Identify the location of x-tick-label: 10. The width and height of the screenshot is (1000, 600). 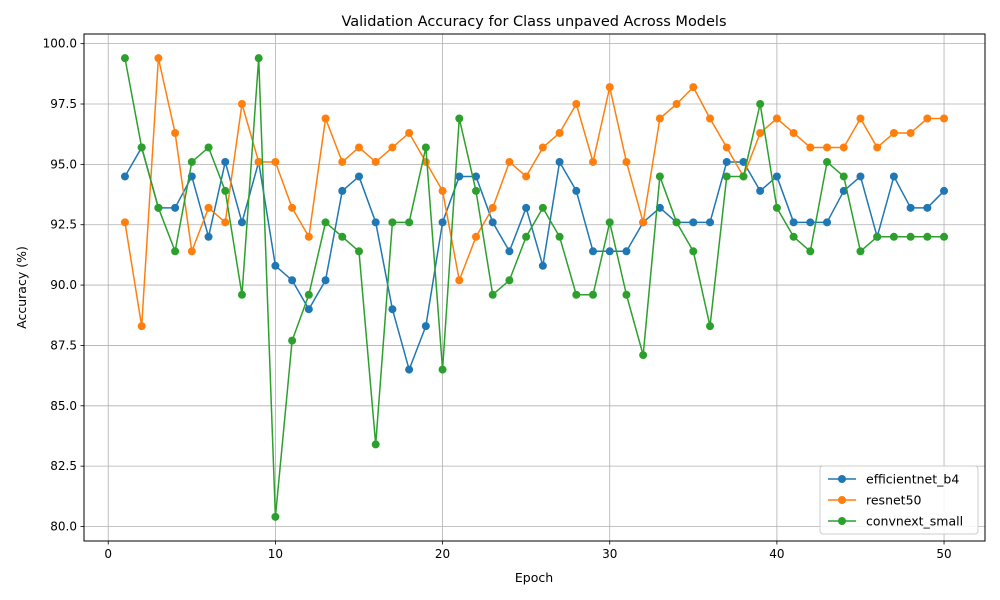
(275, 554).